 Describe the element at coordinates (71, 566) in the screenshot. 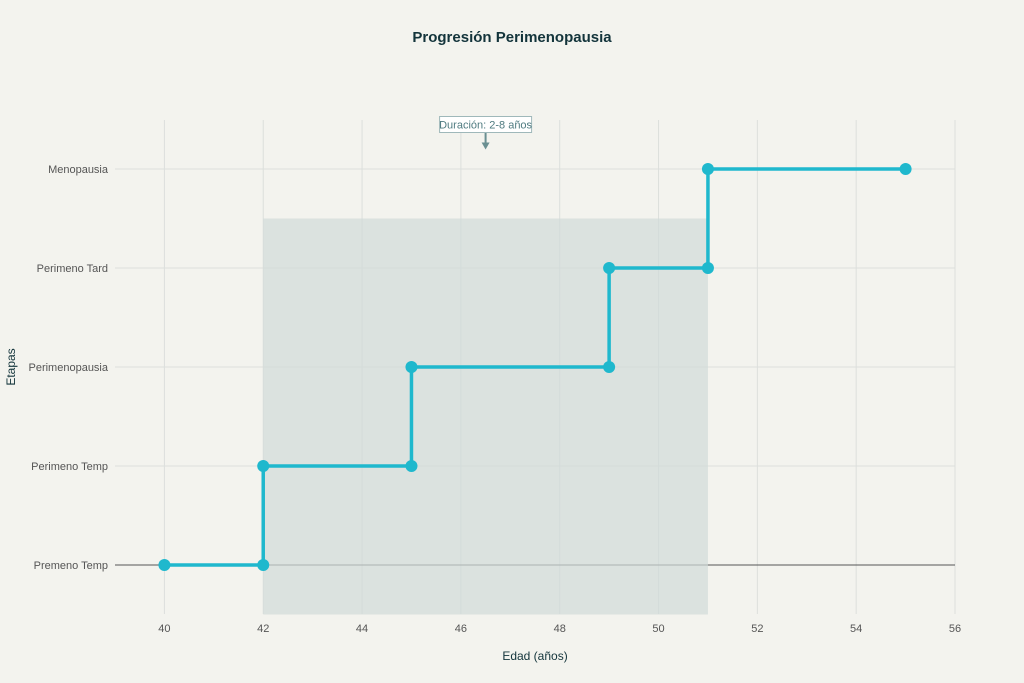

I see `y-tick-label: Premeno Temp` at that location.